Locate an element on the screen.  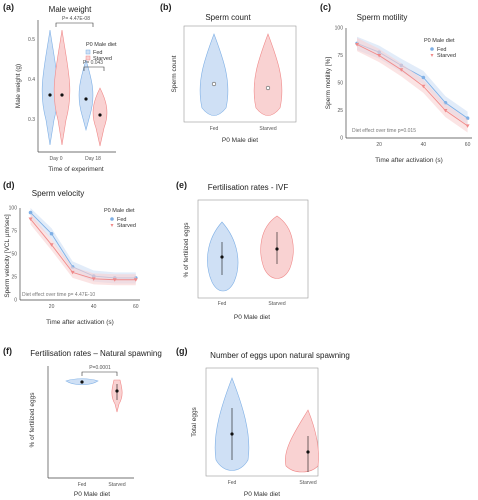
panel-c-legend-swatch-fed is located at coordinates (432, 49).